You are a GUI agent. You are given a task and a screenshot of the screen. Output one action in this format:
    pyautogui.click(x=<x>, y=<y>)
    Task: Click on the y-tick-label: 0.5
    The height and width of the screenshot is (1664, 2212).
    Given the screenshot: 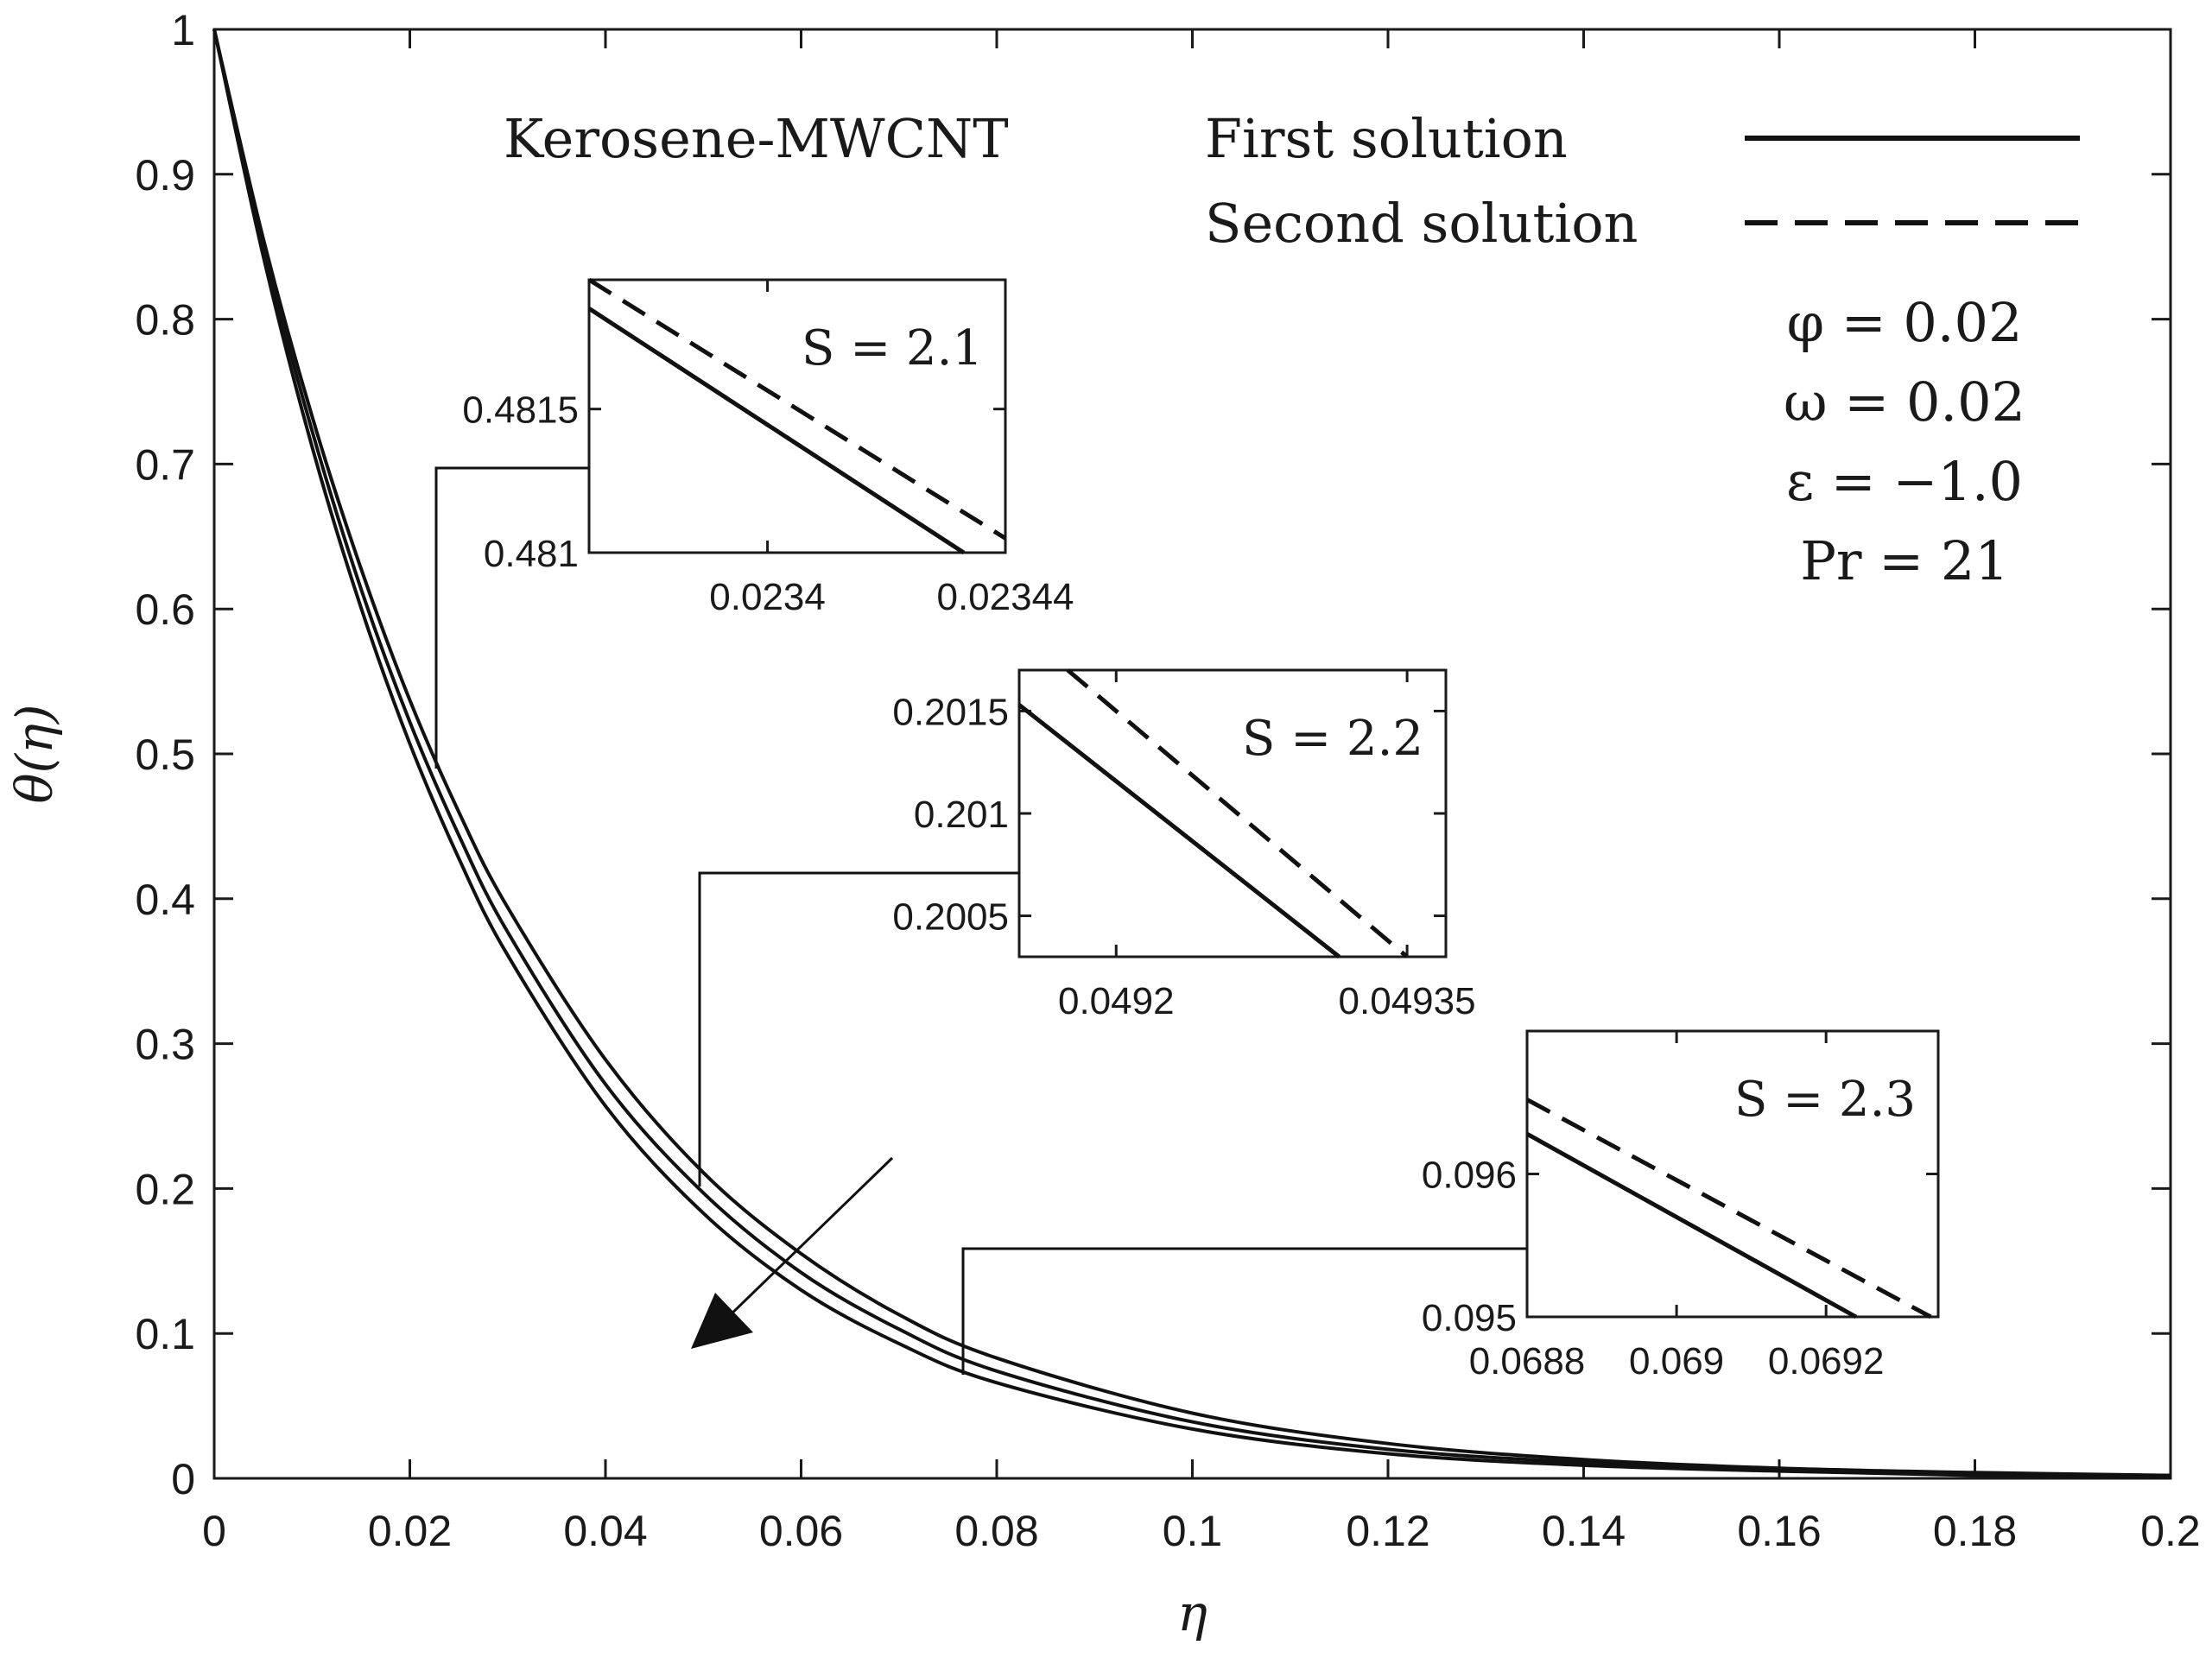 What is the action you would take?
    pyautogui.click(x=165, y=755)
    